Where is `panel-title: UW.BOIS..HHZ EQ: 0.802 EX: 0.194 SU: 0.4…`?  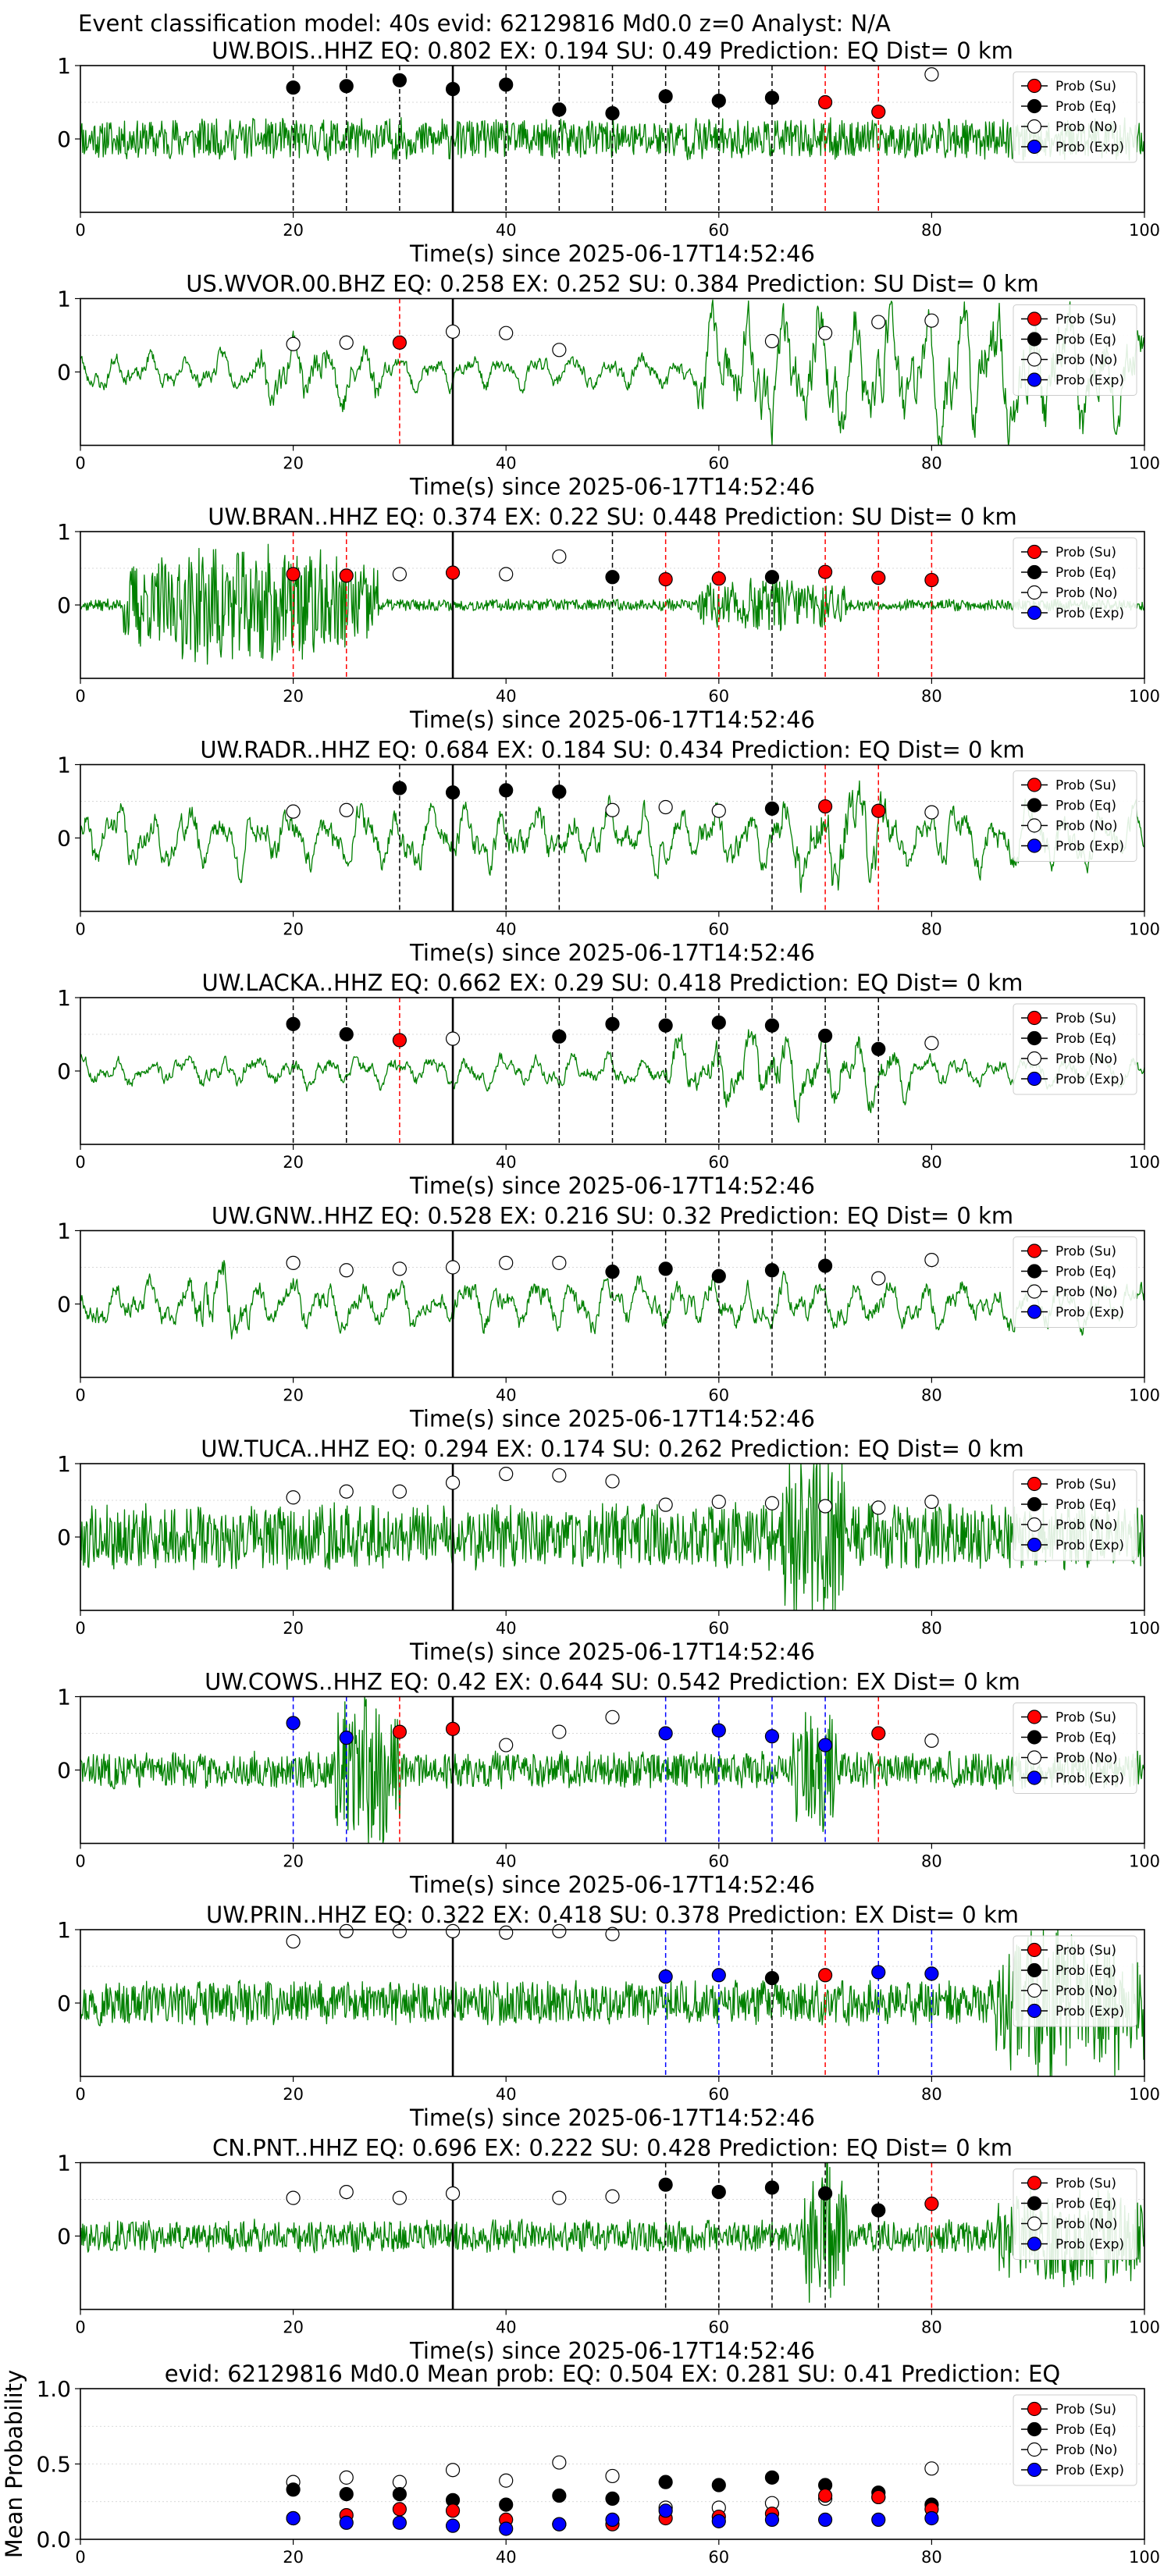 panel-title: UW.BOIS..HHZ EQ: 0.802 EX: 0.194 SU: 0.4… is located at coordinates (612, 51).